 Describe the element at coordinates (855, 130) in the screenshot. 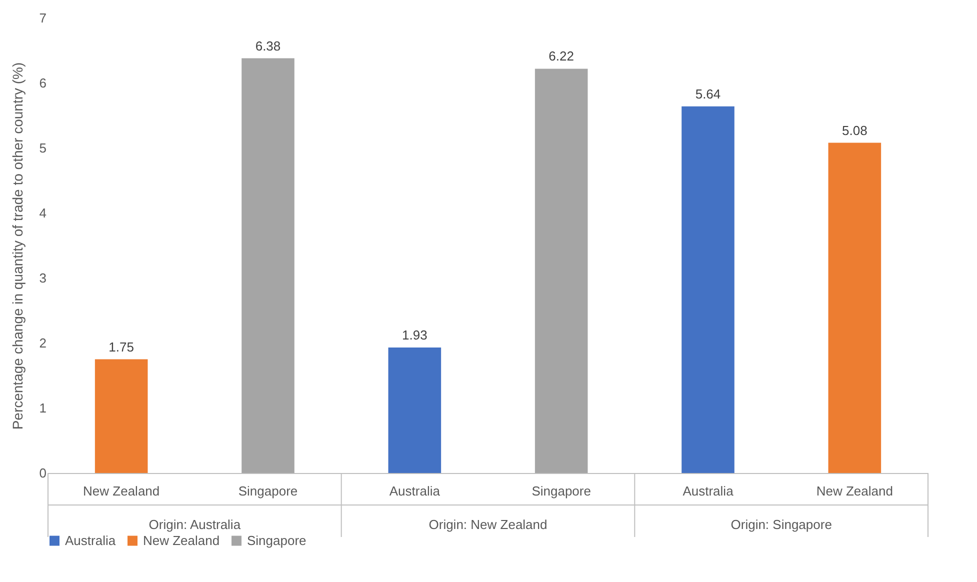

I see `data-label: 5.08` at that location.